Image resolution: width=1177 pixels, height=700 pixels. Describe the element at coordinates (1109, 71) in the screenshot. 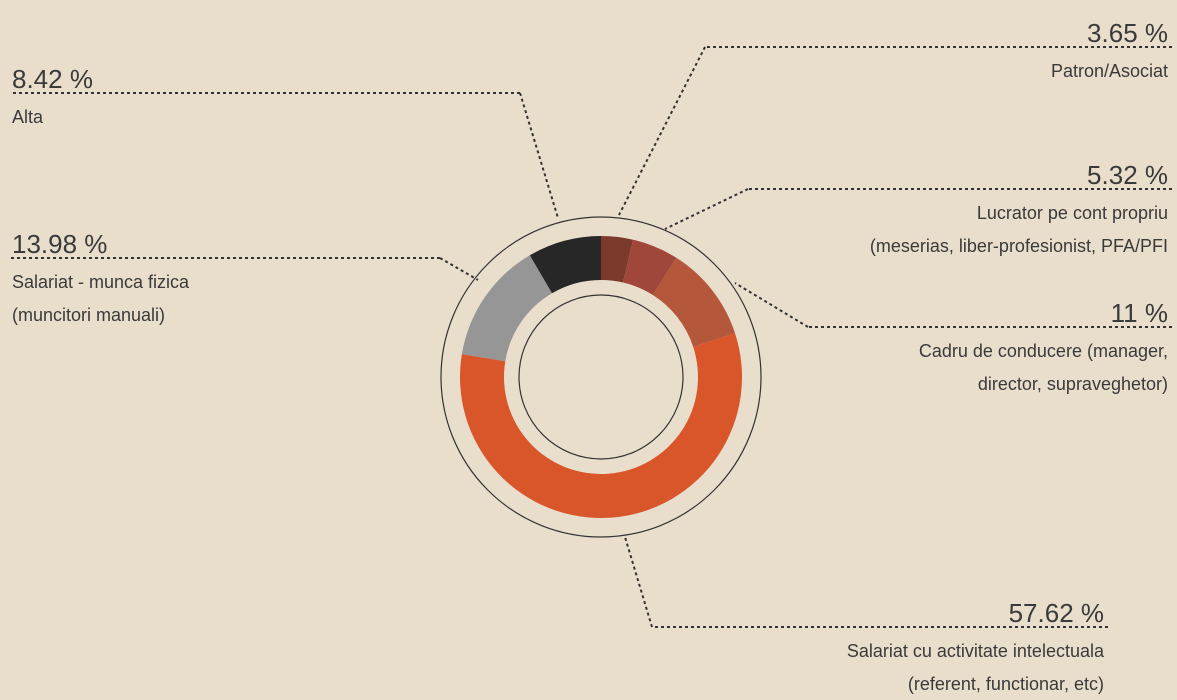

I see `category-label: Patron/Asociat` at that location.